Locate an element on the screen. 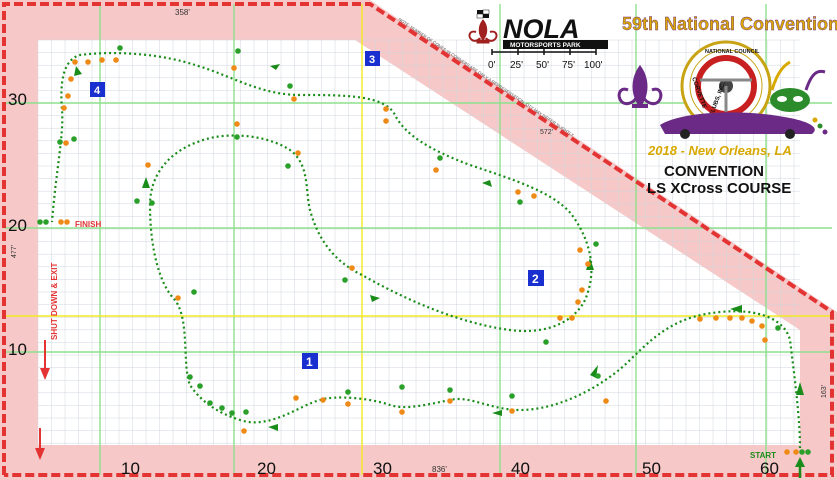 This screenshot has width=837, height=480. dimension-diagonal: 572' is located at coordinates (546, 132).